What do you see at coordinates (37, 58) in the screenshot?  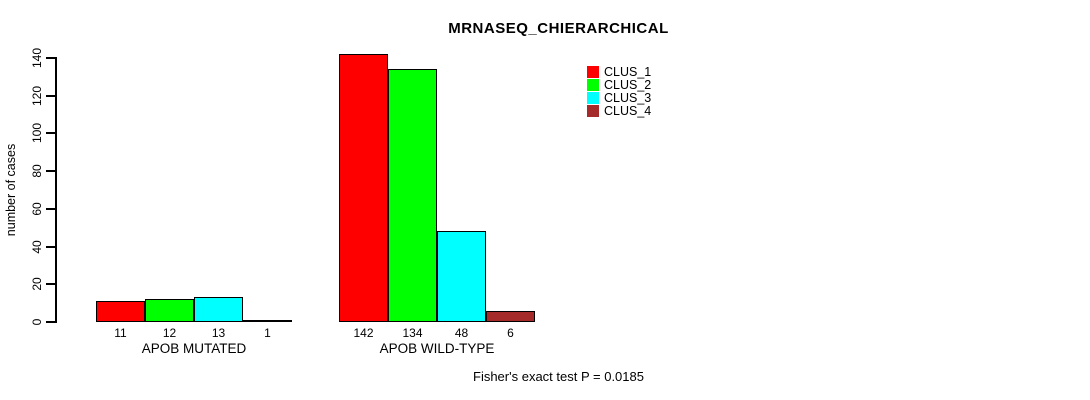 I see `y-tick-label: 140` at bounding box center [37, 58].